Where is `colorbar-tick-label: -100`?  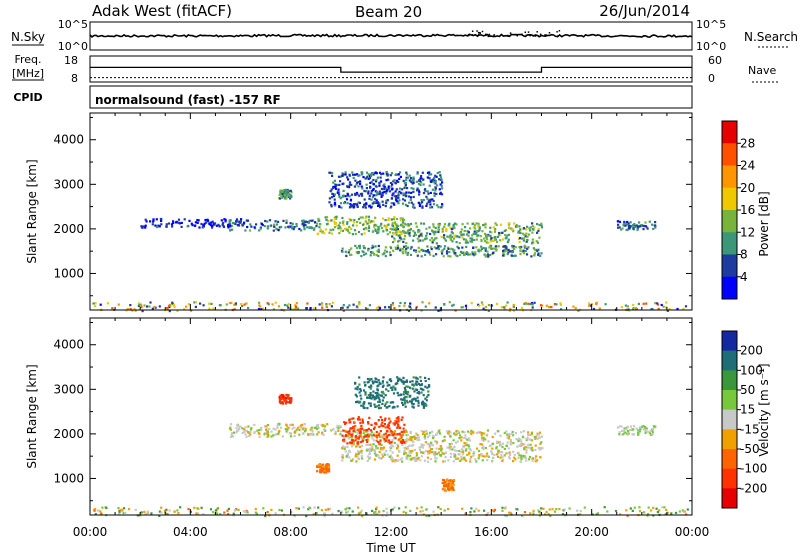 colorbar-tick-label: -100 is located at coordinates (753, 469).